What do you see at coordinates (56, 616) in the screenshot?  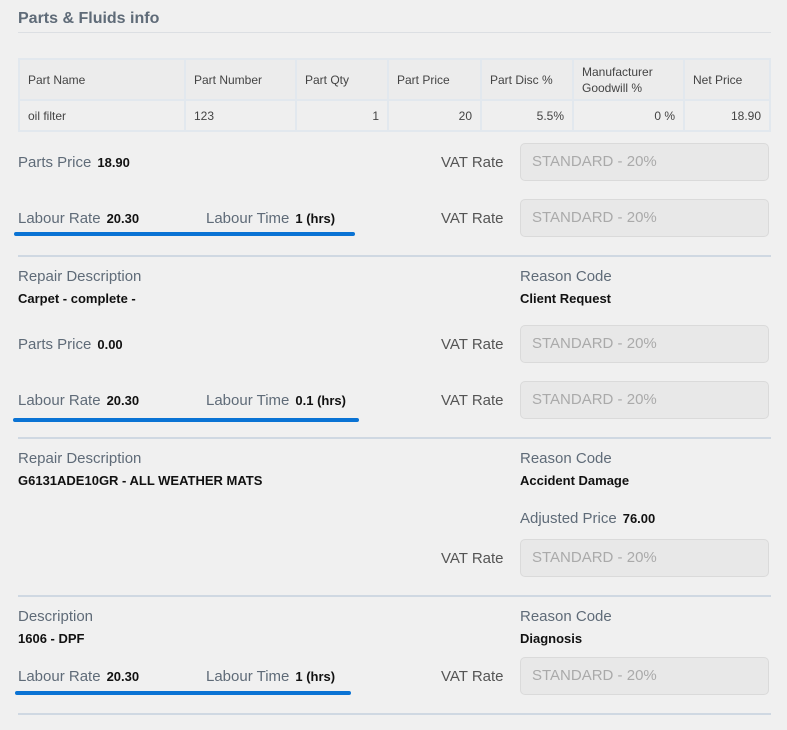 I see `description-label: Description` at bounding box center [56, 616].